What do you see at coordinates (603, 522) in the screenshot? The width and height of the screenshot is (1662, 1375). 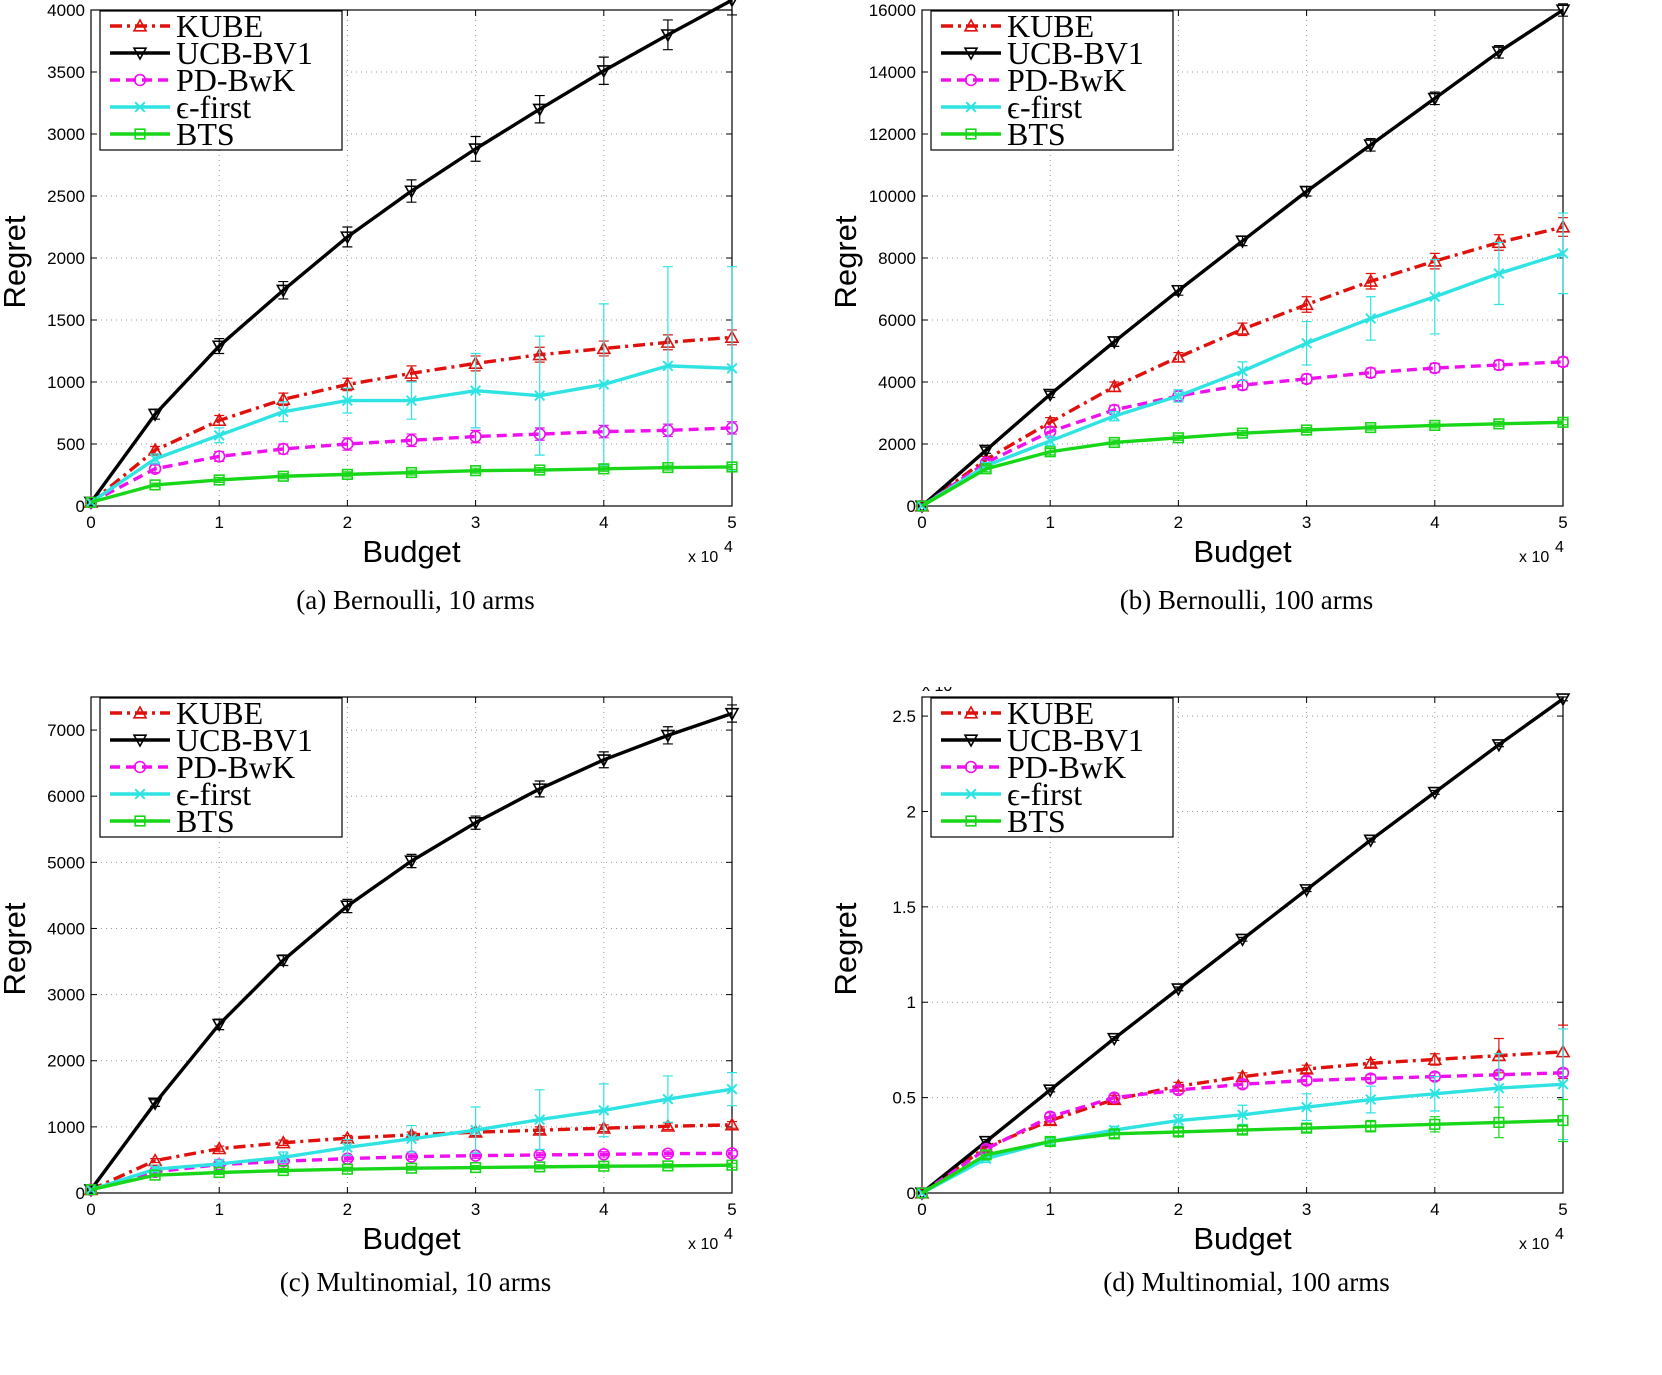 I see `x-tick-label: 4` at bounding box center [603, 522].